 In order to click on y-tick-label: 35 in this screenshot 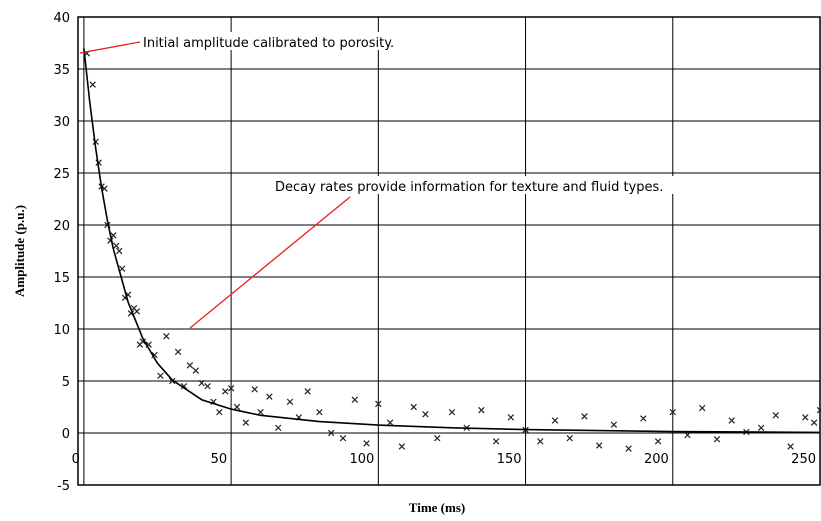, I will do `click(61, 70)`.